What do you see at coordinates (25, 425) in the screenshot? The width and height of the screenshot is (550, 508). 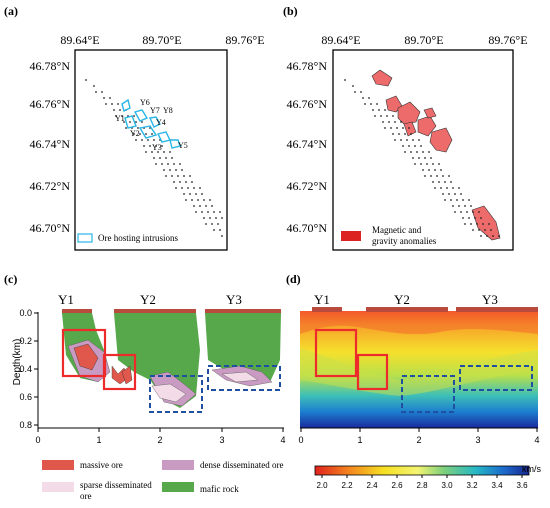 I see `y-tick-label: 0.8` at bounding box center [25, 425].